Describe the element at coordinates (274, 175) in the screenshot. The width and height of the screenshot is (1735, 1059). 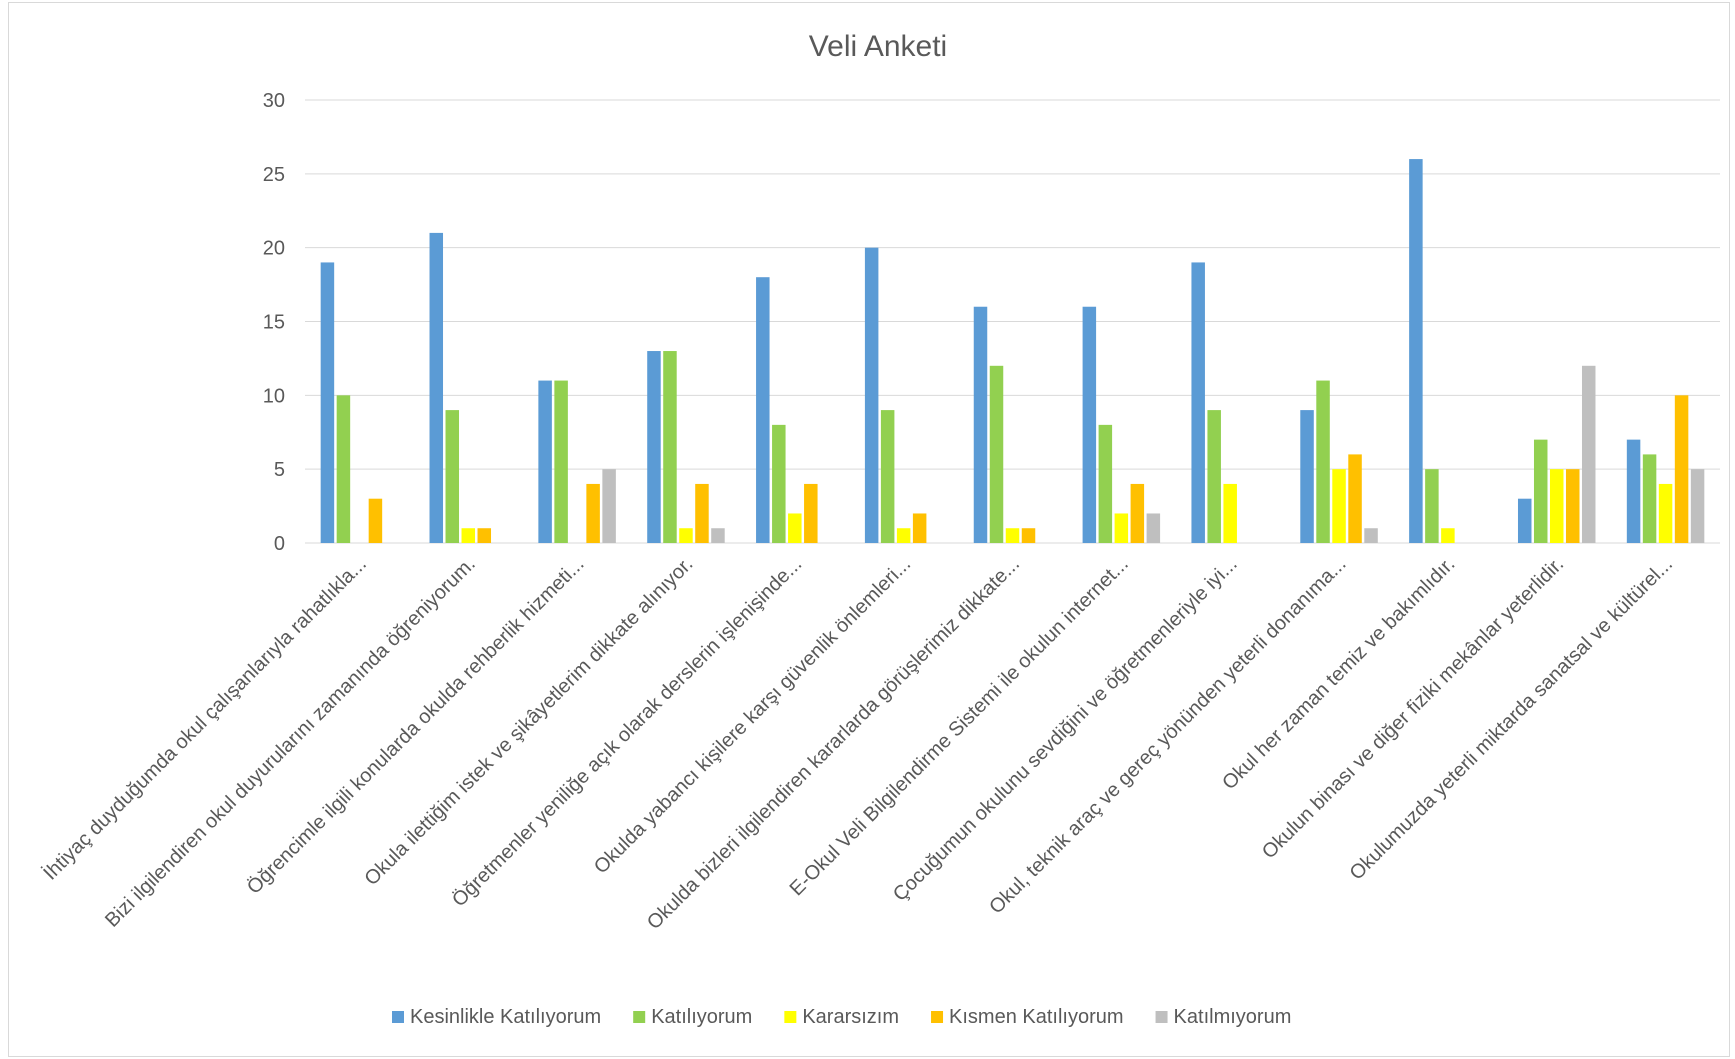
I see `y-tick-label: 25` at that location.